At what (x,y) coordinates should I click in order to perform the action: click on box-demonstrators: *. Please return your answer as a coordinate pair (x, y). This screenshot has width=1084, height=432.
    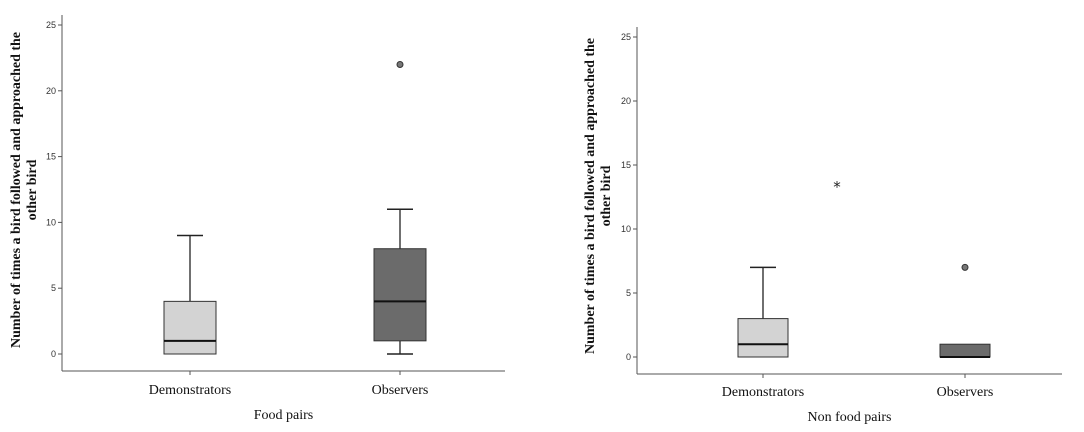
    Looking at the image, I should click on (789, 268).